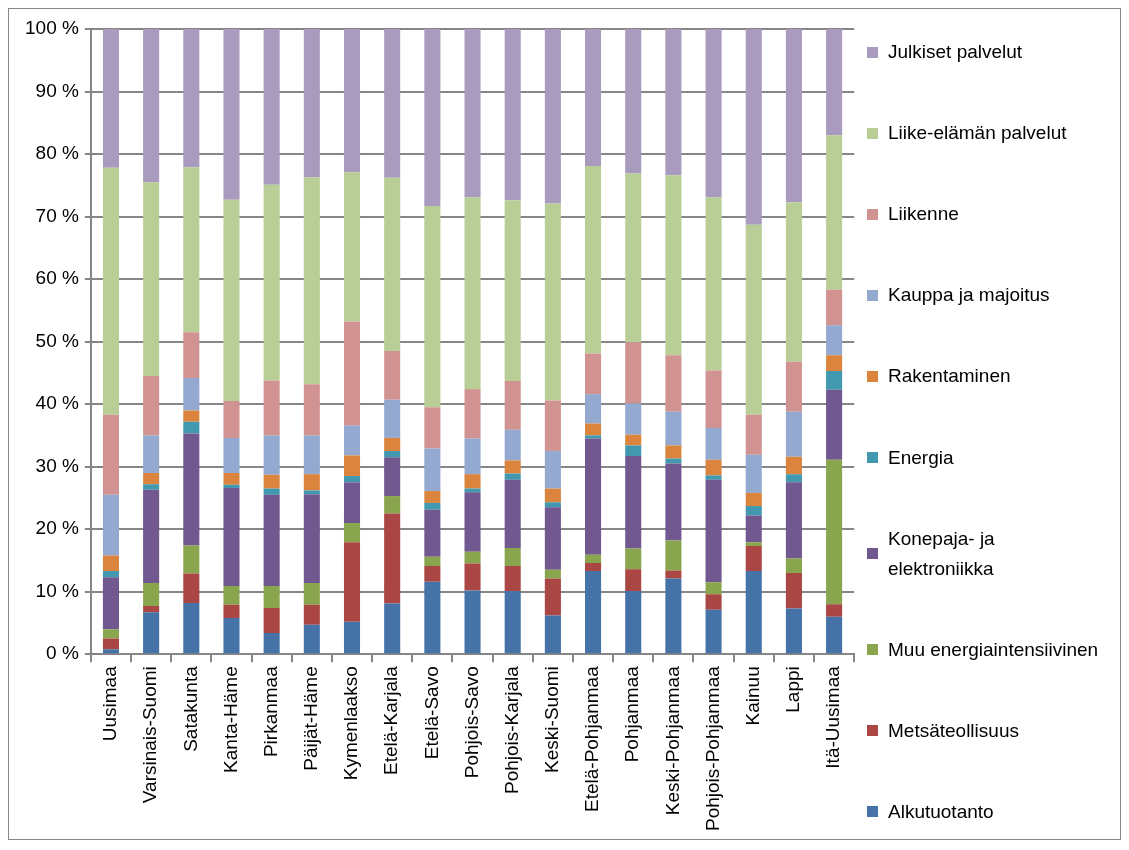  What do you see at coordinates (793, 689) in the screenshot?
I see `x-tick-label: Lappi` at bounding box center [793, 689].